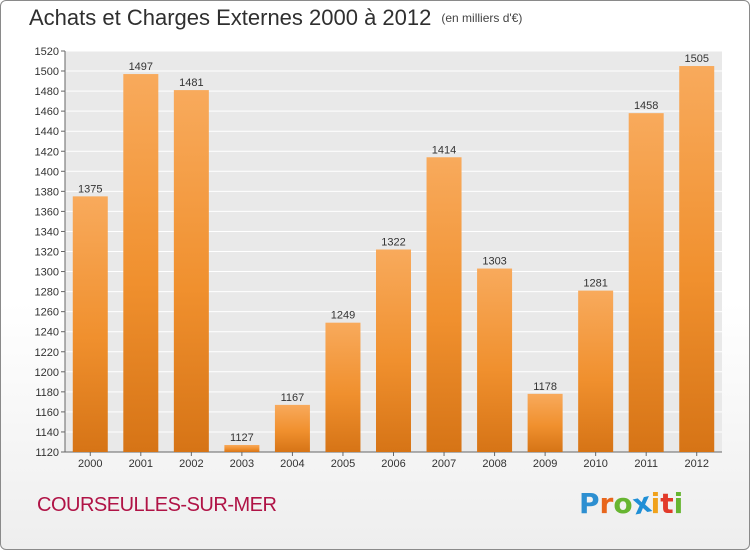 The width and height of the screenshot is (750, 550). What do you see at coordinates (47, 353) in the screenshot?
I see `y-tick-label: 1220` at bounding box center [47, 353].